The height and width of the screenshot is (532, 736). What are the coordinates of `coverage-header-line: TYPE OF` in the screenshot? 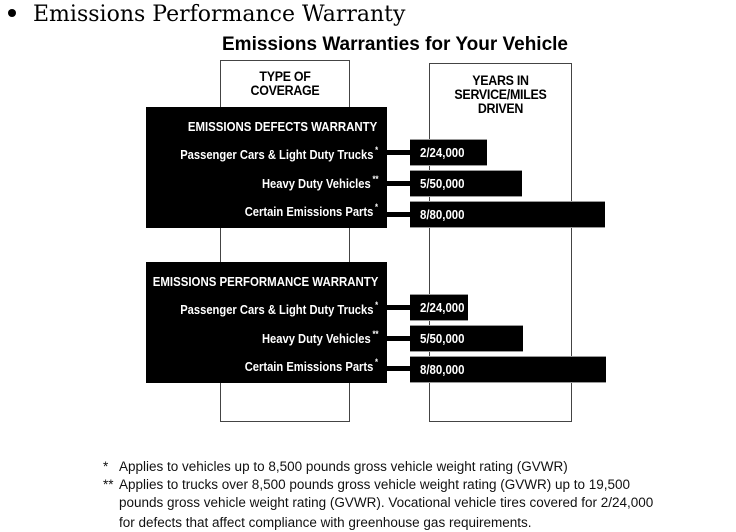 It's located at (285, 76).